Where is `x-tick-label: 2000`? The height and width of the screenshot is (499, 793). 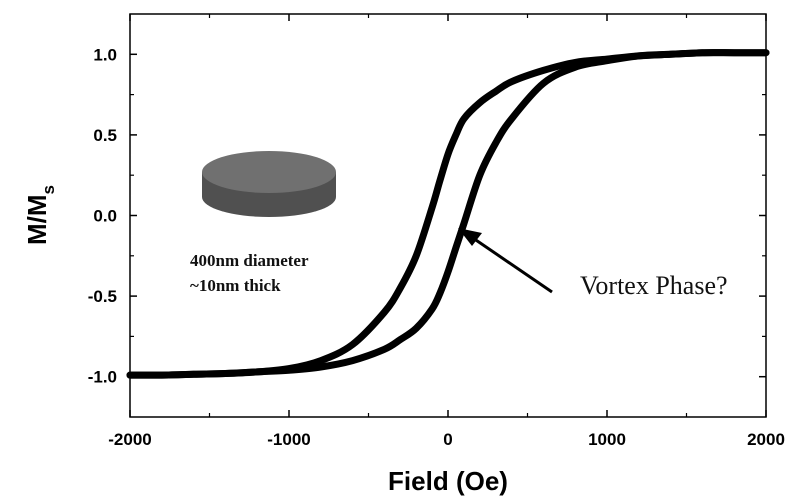
x-tick-label: 2000 is located at coordinates (766, 439).